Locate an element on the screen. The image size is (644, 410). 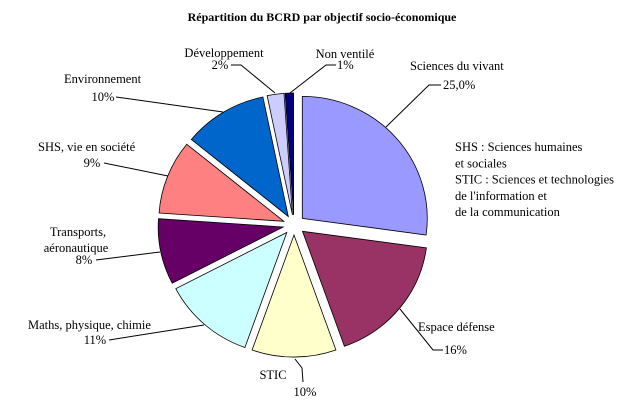
slice-label-non-ventile: Non ventilé is located at coordinates (345, 54).